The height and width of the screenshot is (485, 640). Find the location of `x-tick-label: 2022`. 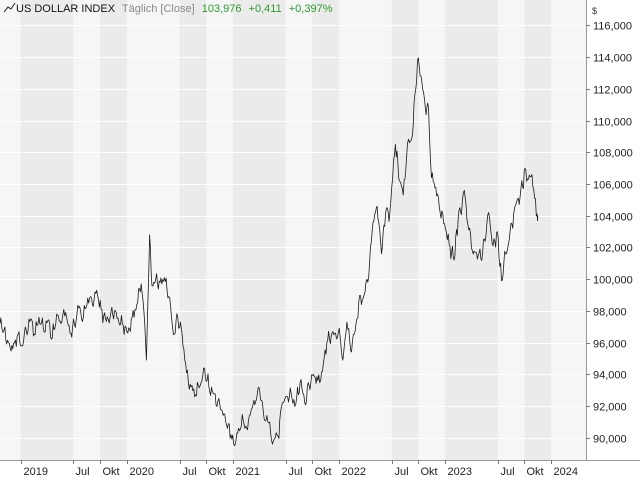

x-tick-label: 2022 is located at coordinates (354, 472).